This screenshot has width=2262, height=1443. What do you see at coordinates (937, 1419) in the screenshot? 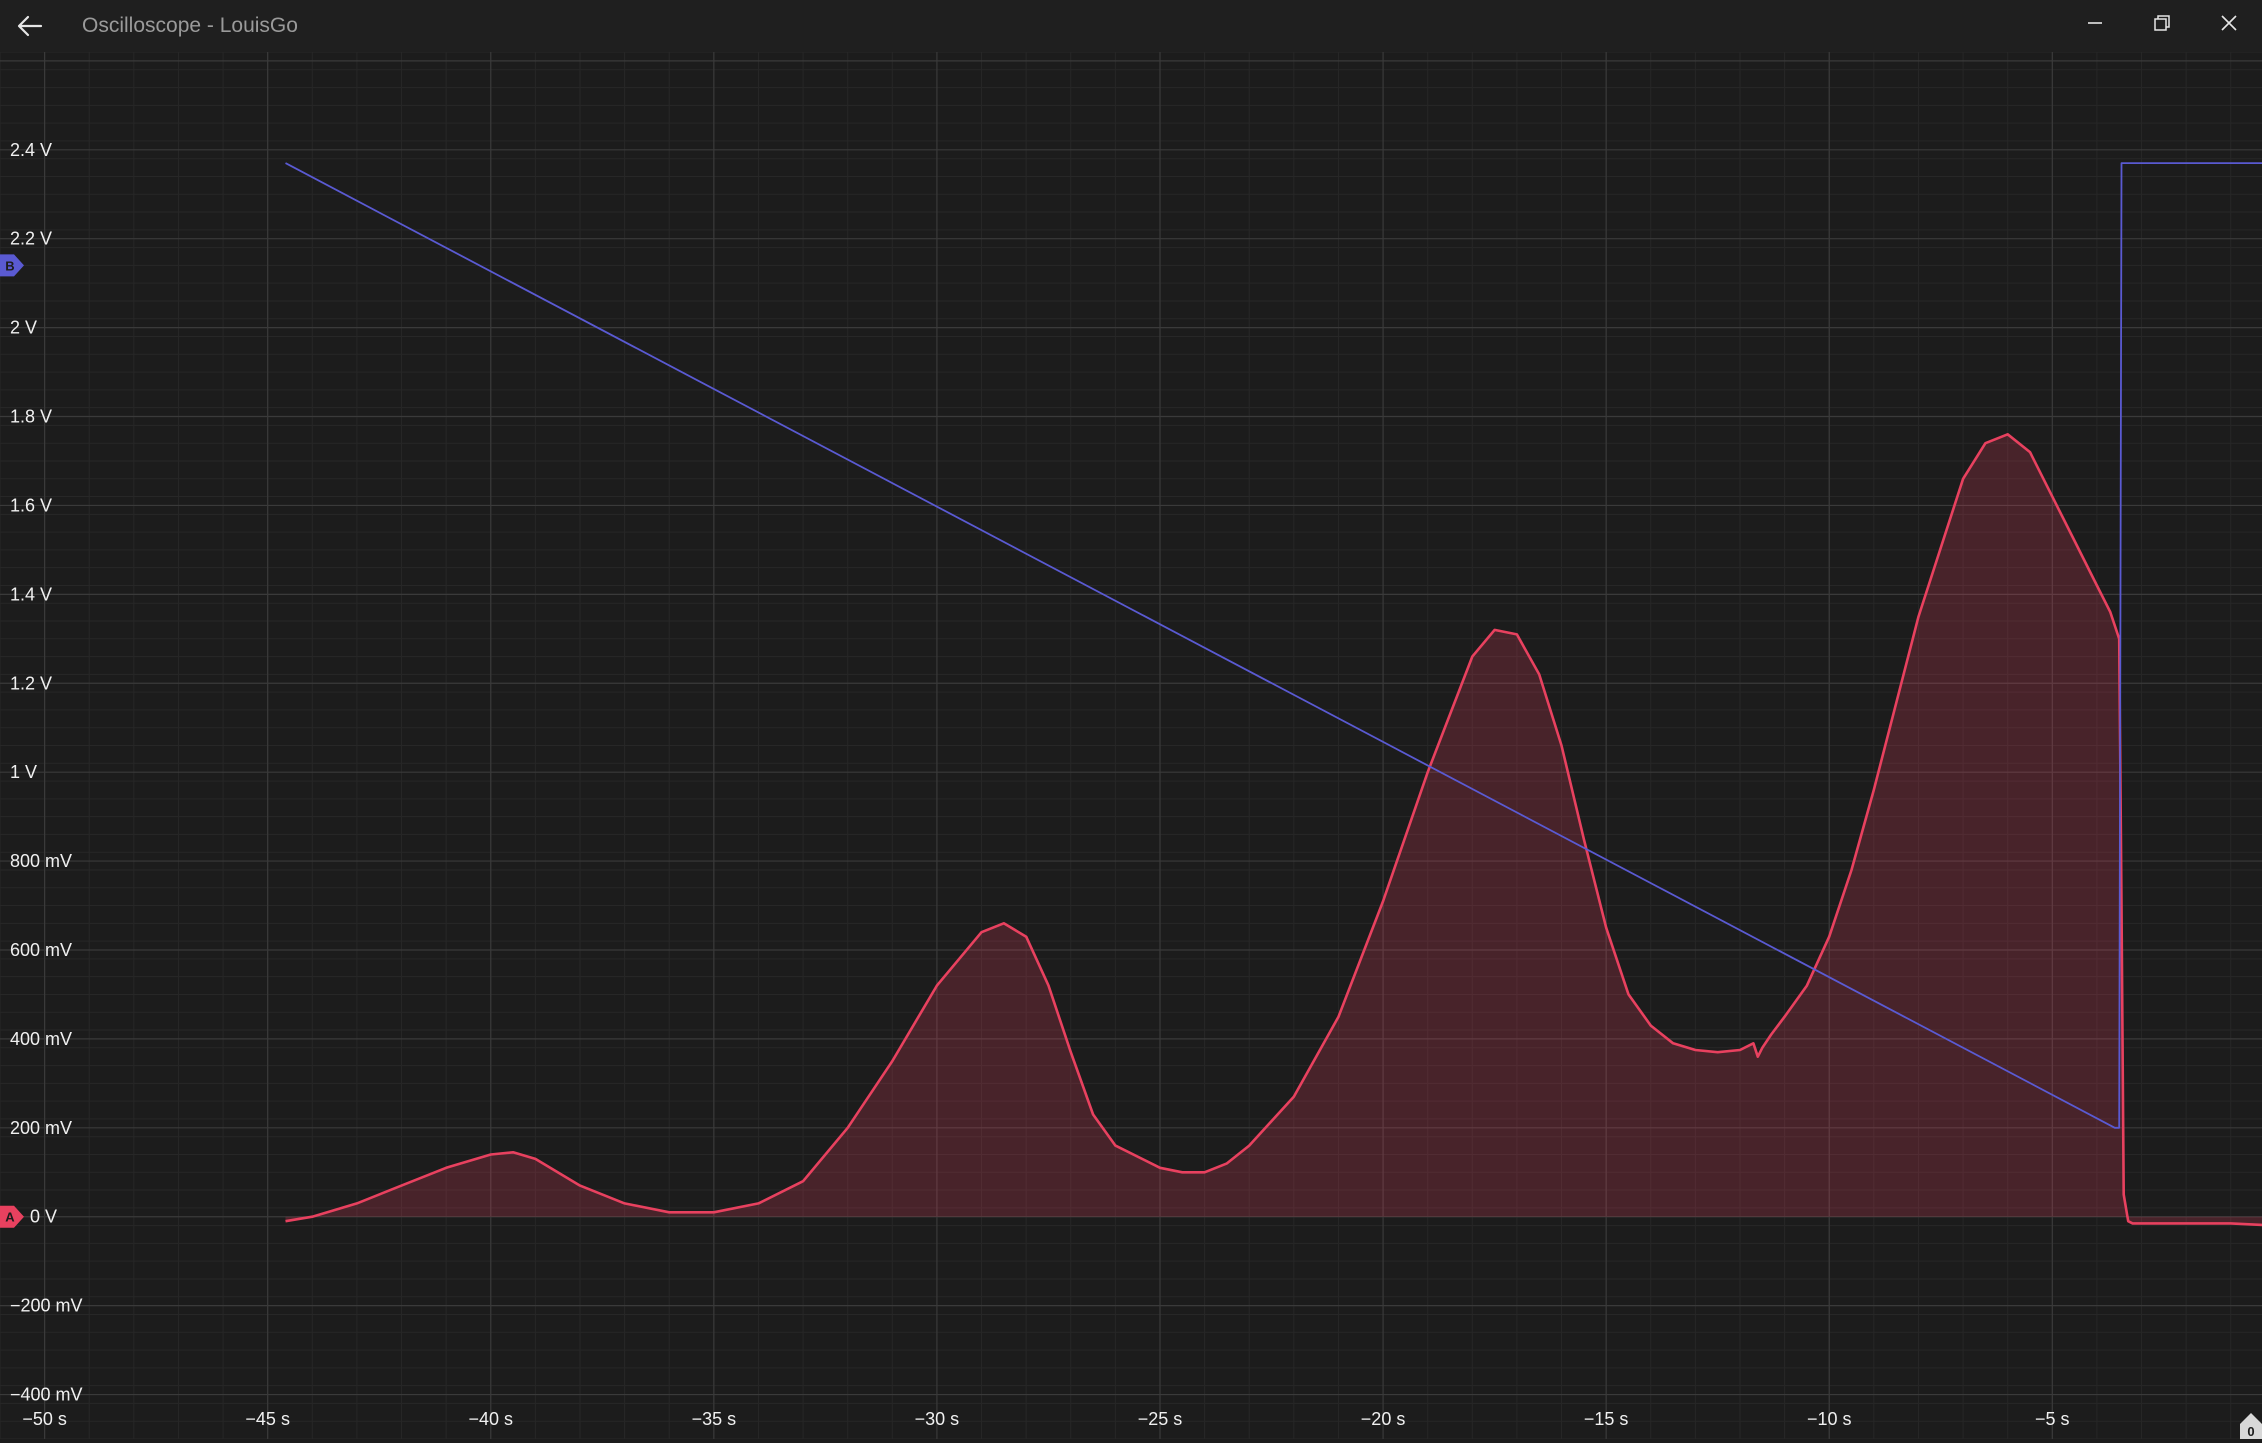
I see `x-tick-label: −30 s` at bounding box center [937, 1419].